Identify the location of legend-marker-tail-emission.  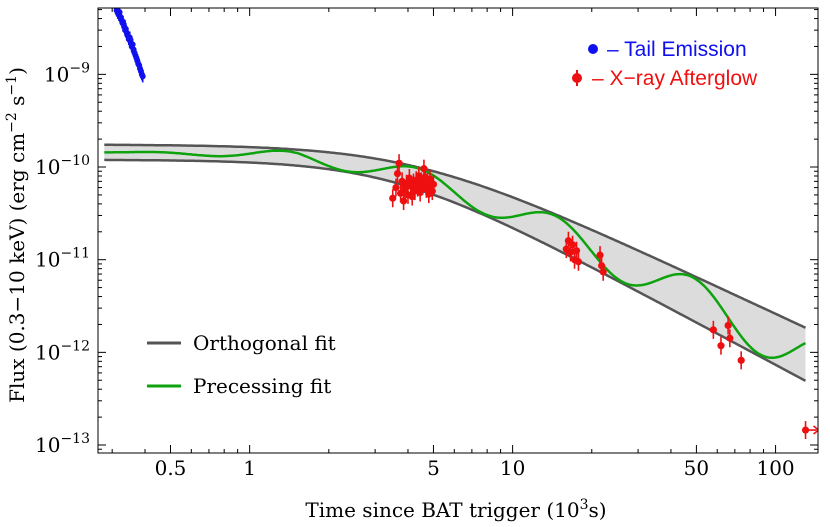
(593, 49).